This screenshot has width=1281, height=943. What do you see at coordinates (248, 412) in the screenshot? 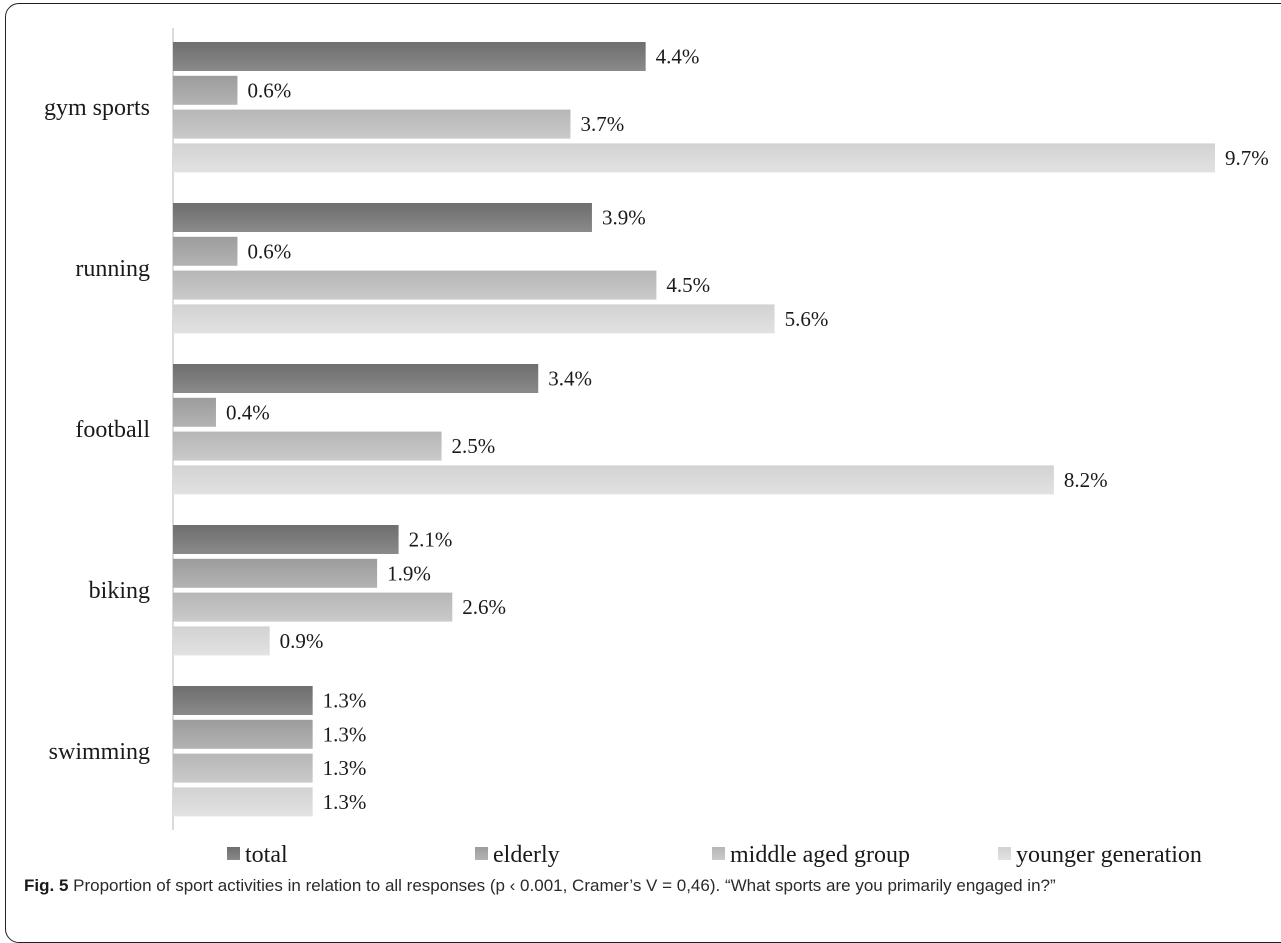
I see `value-label: 0.4%` at bounding box center [248, 412].